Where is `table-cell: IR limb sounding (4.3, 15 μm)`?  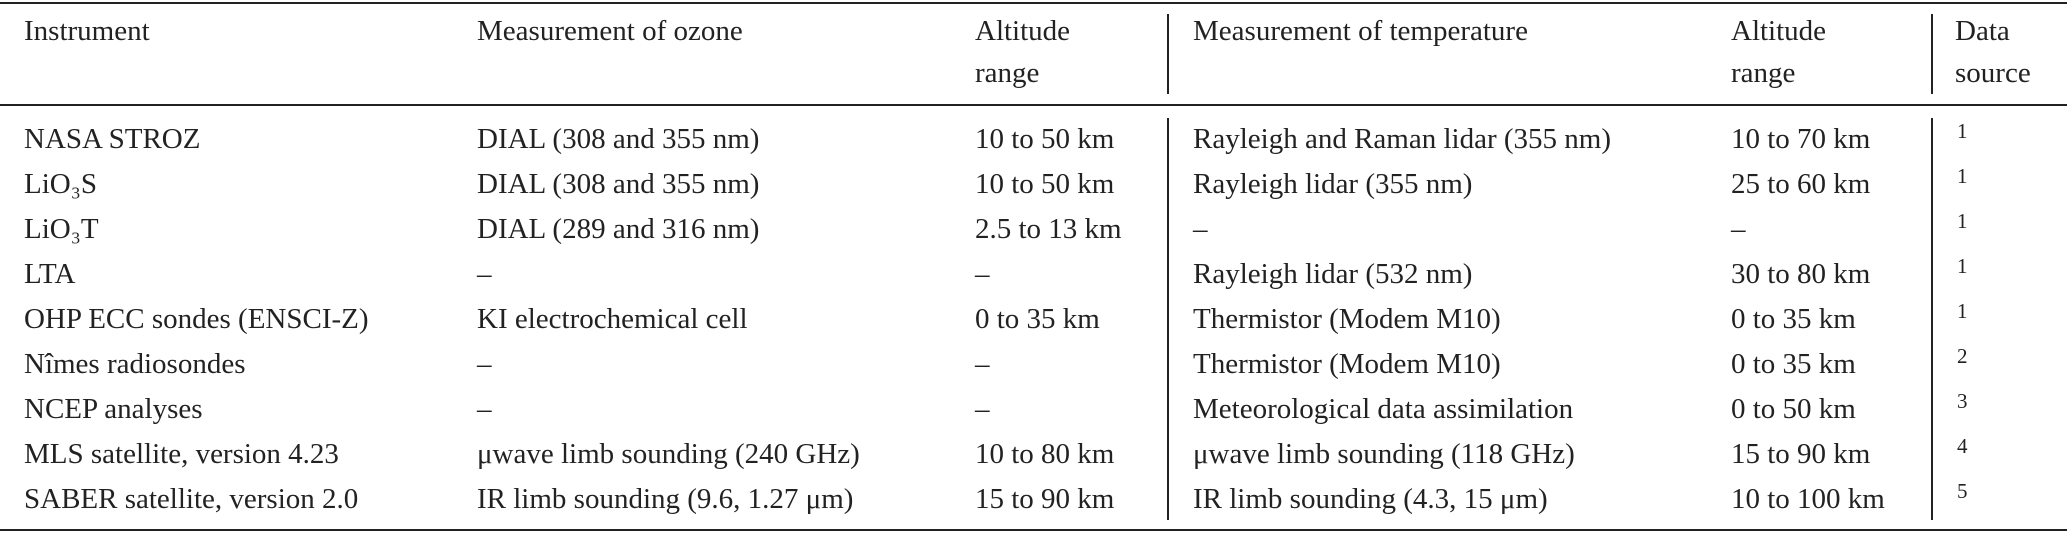 table-cell: IR limb sounding (4.3, 15 μm) is located at coordinates (1370, 499).